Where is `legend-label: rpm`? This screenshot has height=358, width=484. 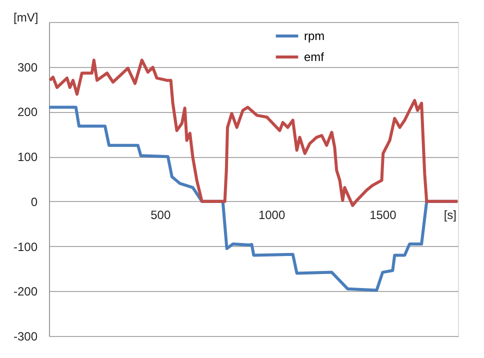 legend-label: rpm is located at coordinates (314, 36).